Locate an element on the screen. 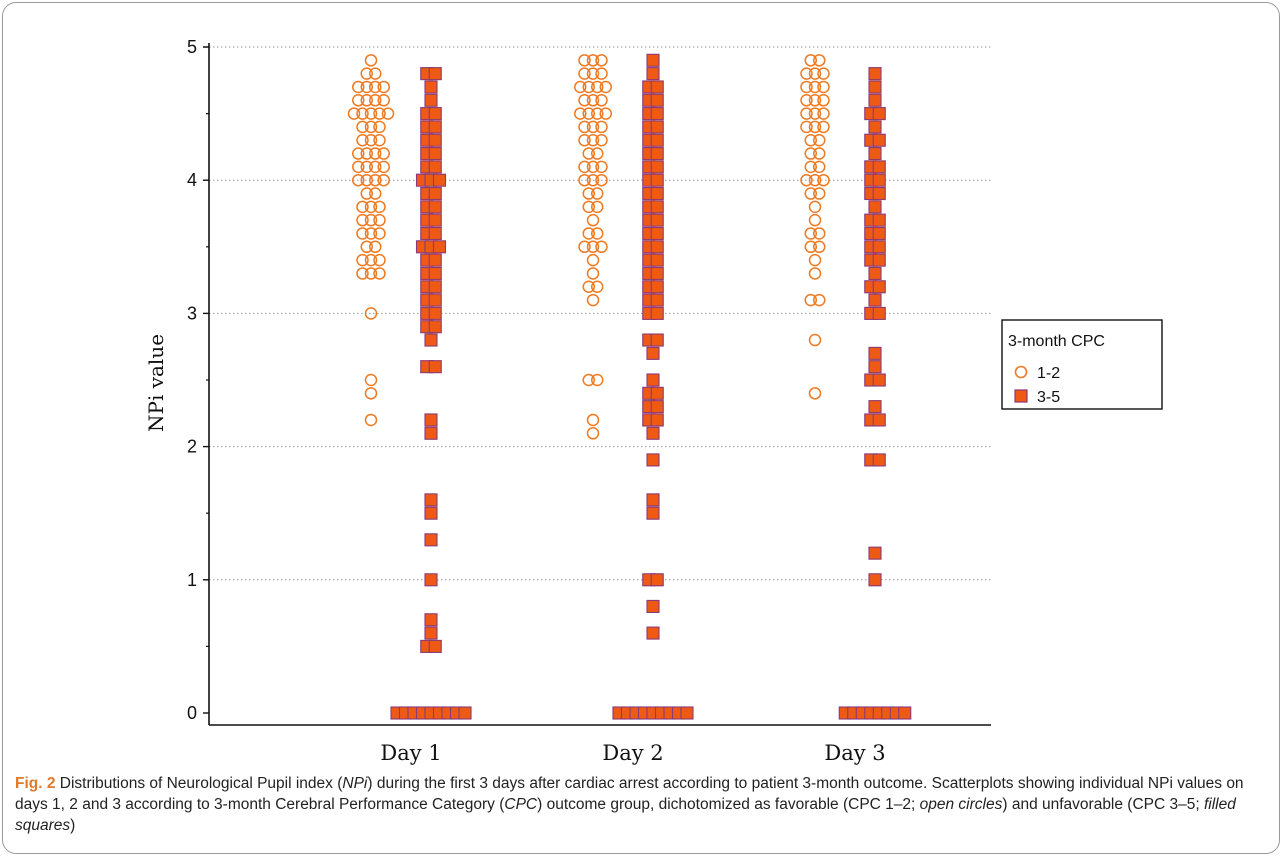 The height and width of the screenshot is (858, 1284). y-tick-label: 5 is located at coordinates (192, 47).